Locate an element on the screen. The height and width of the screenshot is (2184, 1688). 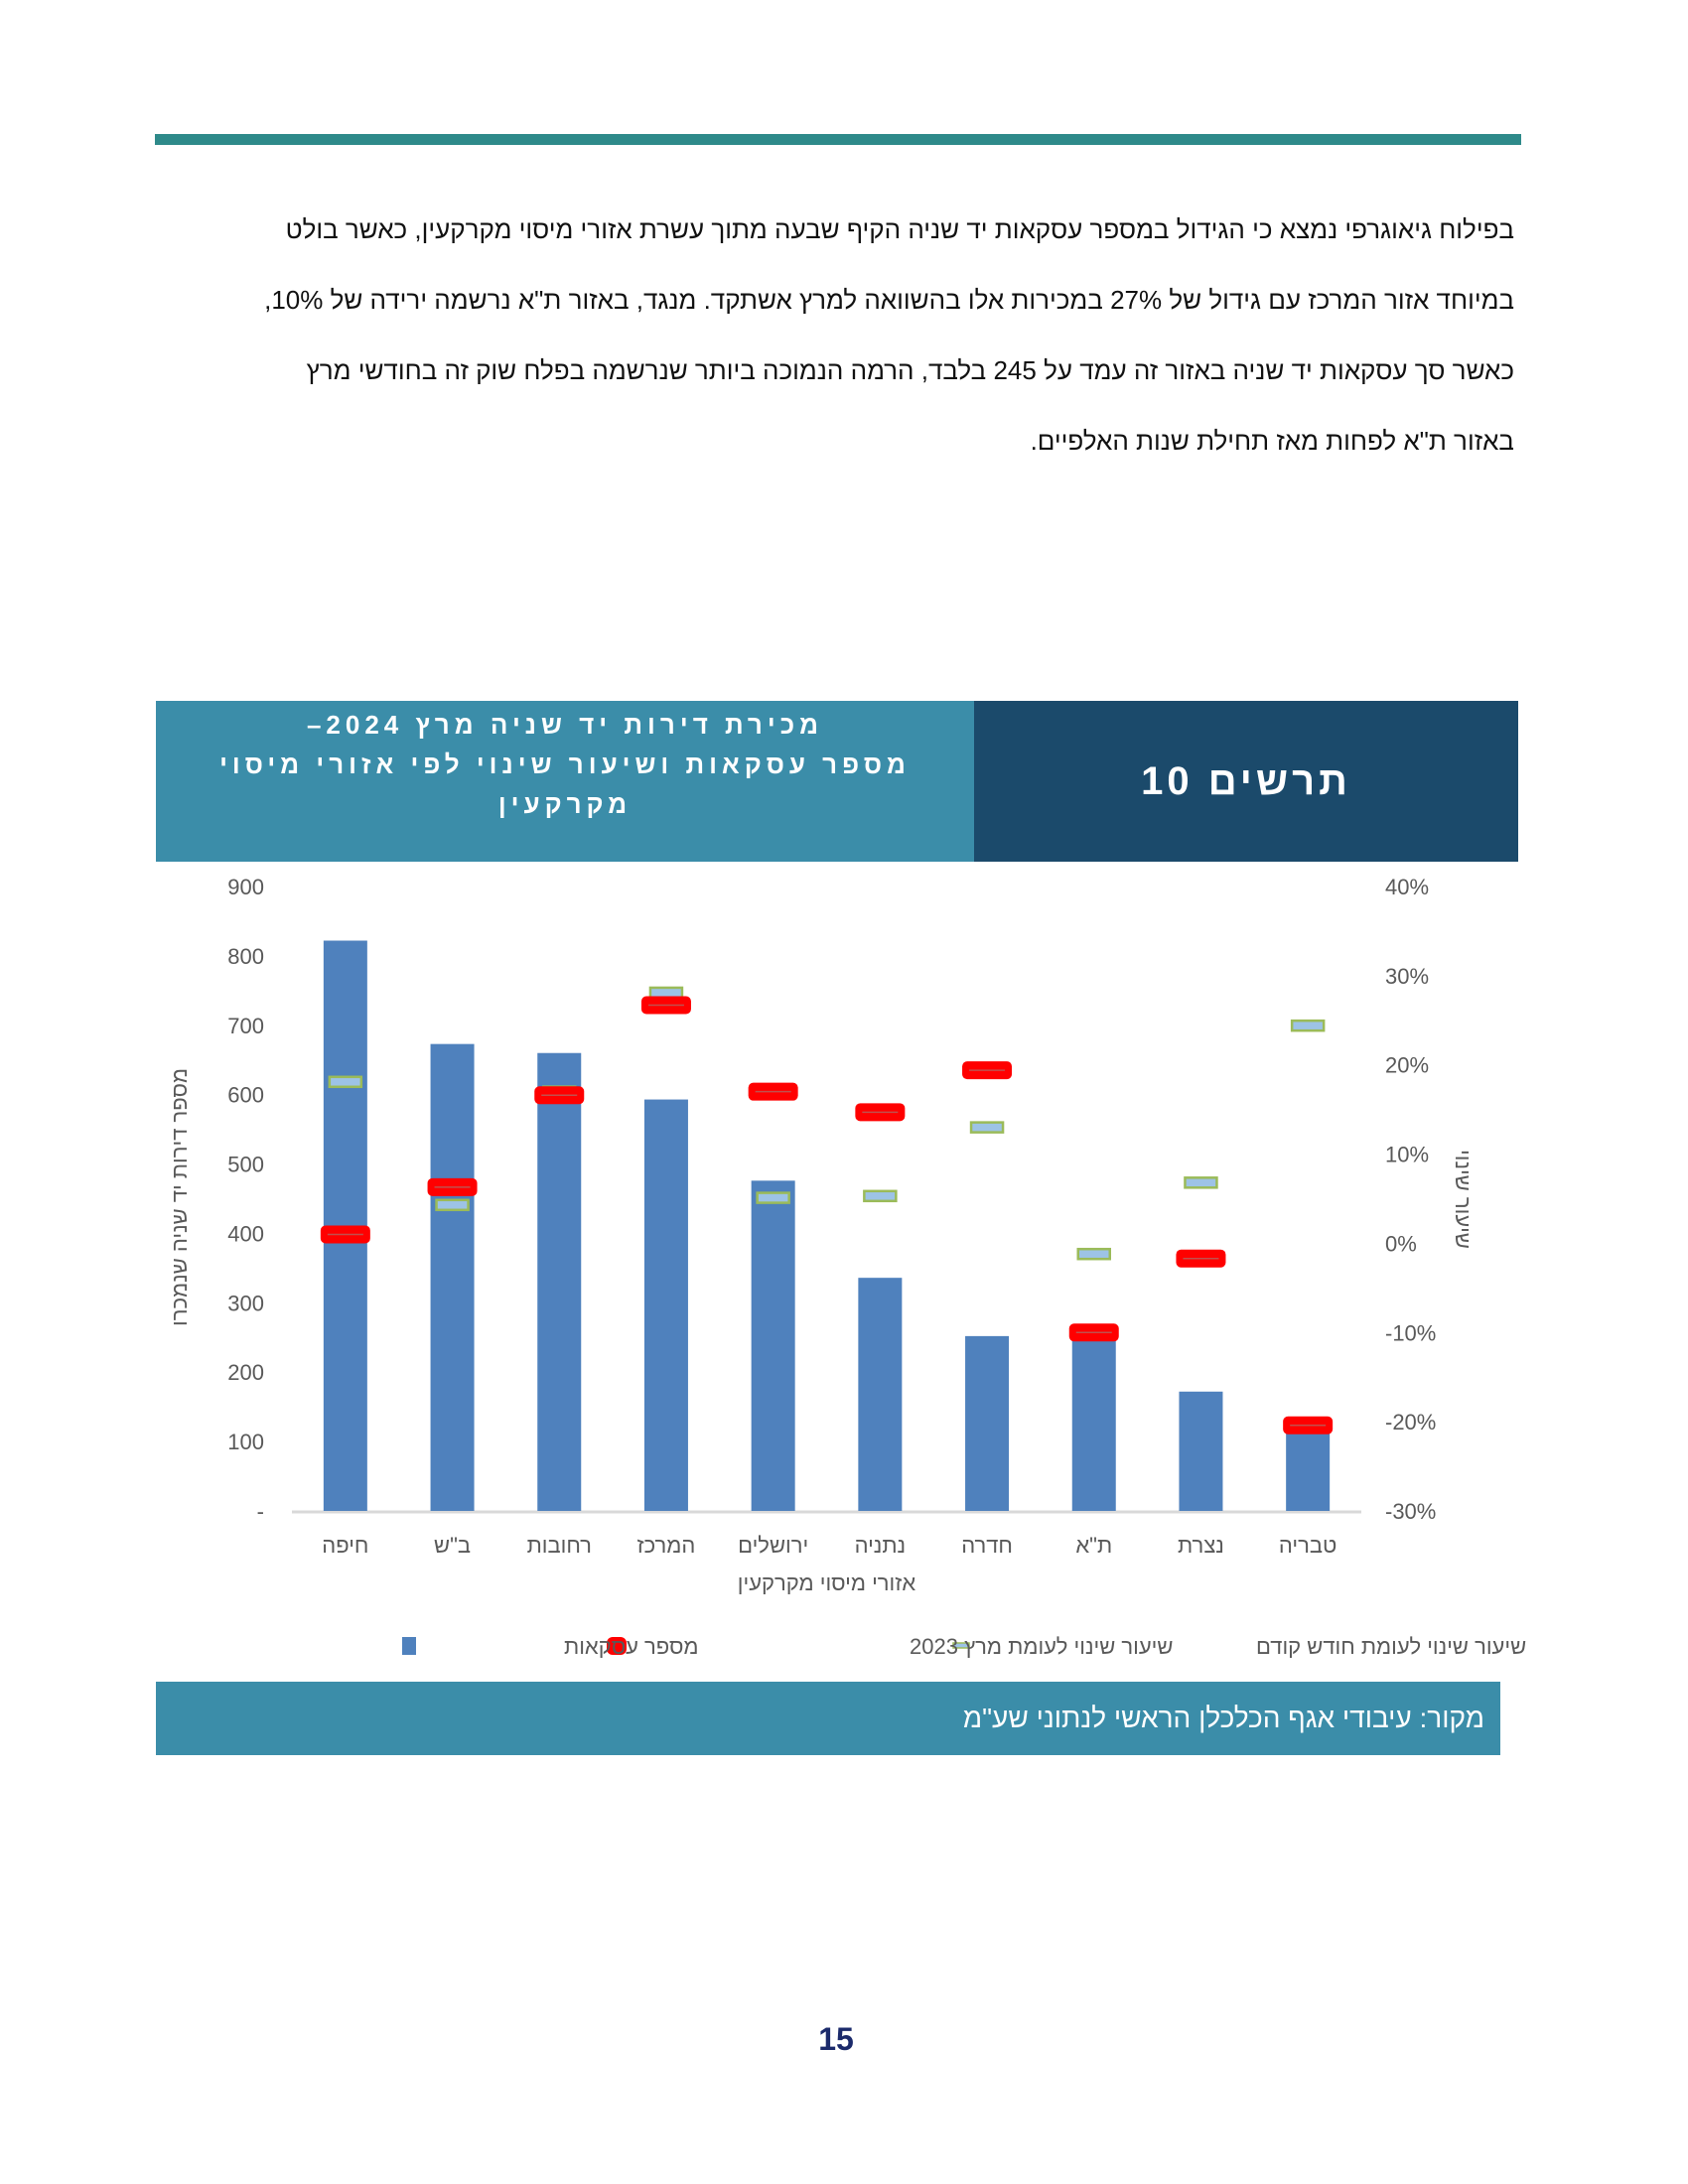
legend-bars-swatch is located at coordinates (409, 1646).